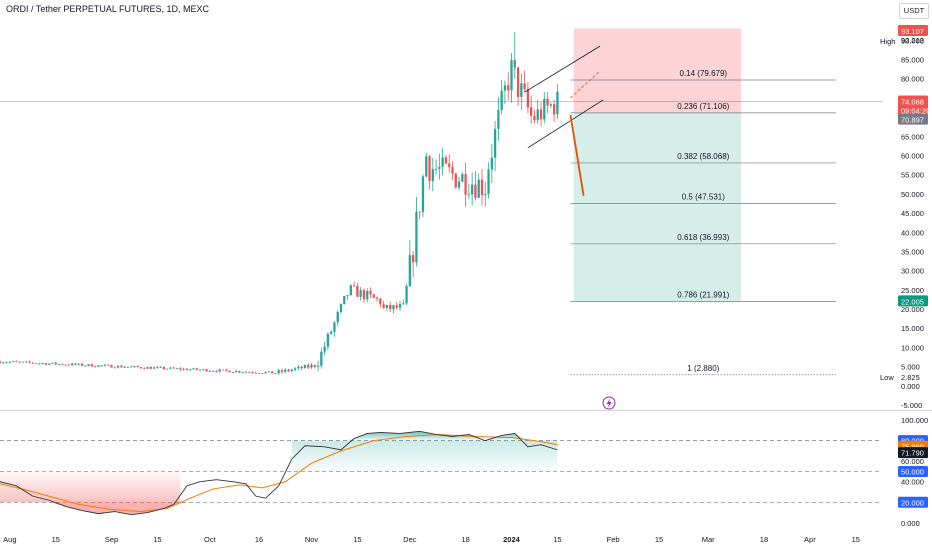  What do you see at coordinates (913, 301) in the screenshot?
I see `target-price-tag-bg` at bounding box center [913, 301].